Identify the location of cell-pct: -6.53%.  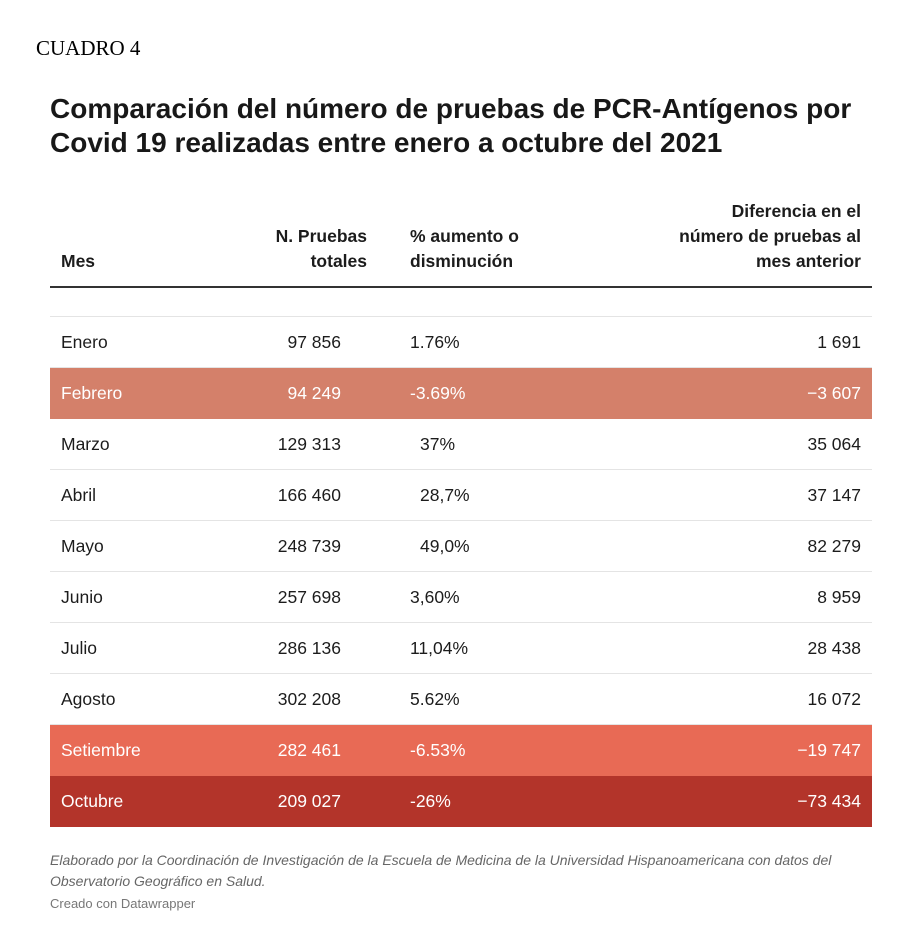
(438, 750).